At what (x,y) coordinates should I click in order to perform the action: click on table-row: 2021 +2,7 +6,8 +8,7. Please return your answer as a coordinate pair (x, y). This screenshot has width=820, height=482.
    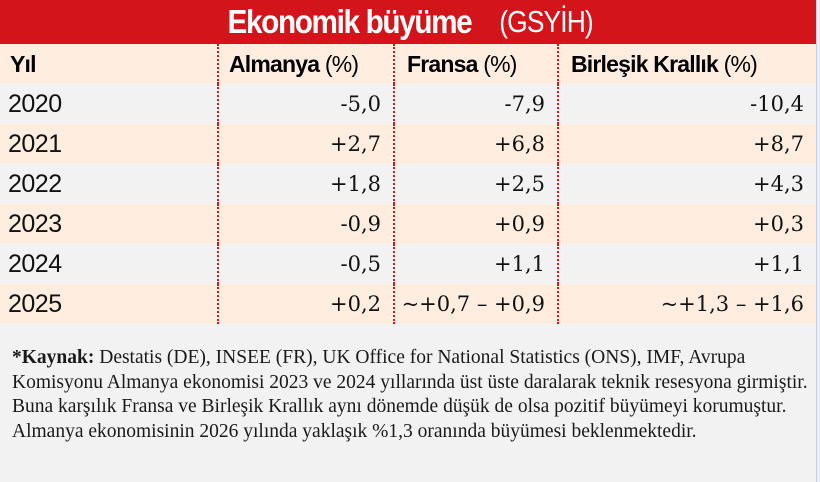
    Looking at the image, I should click on (408, 144).